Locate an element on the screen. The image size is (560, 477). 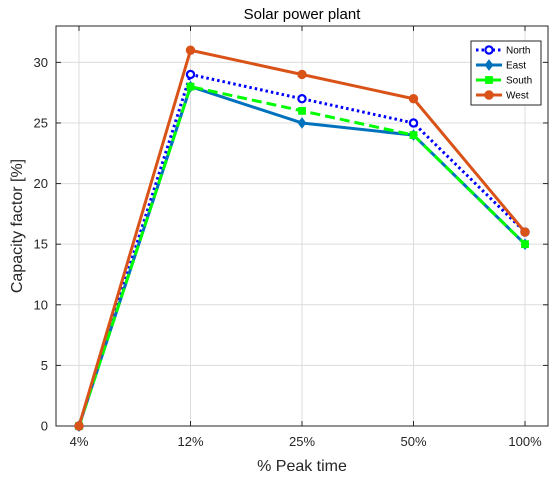
y-axis-label: Capacity factor [%] is located at coordinates (17, 226).